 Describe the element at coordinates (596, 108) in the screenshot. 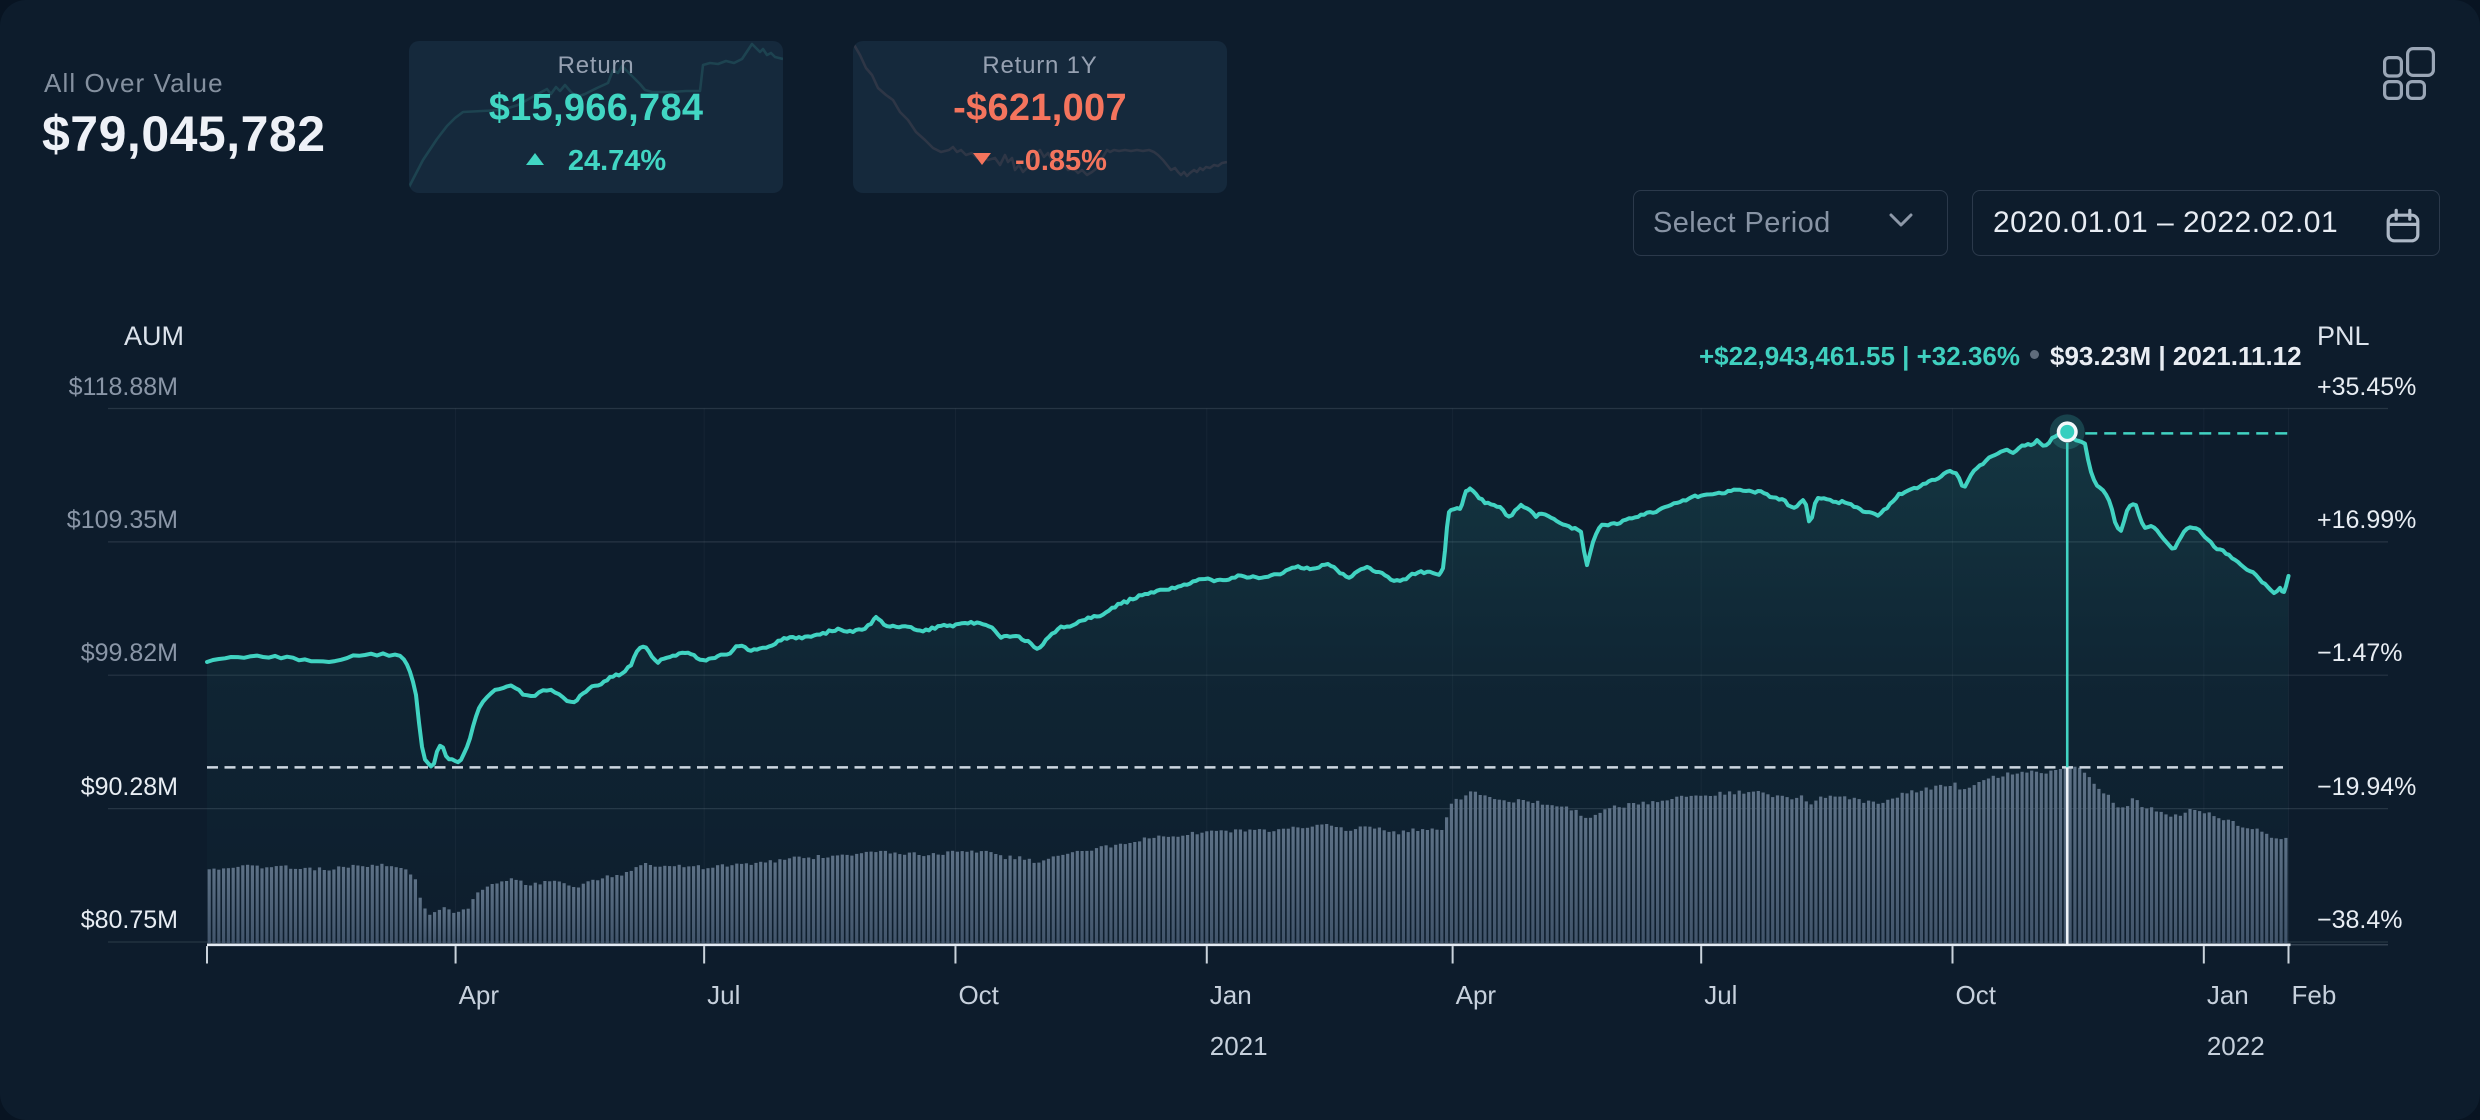

I see `return-card-value: $15,966,784` at that location.